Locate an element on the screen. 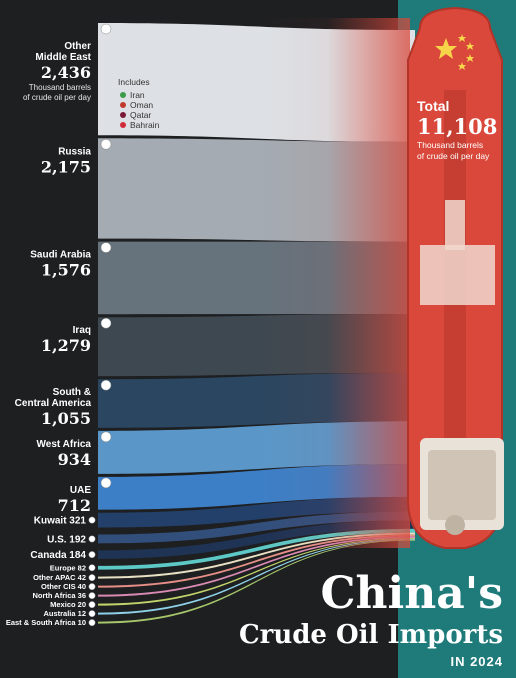 The image size is (516, 678). source-name: Saudi Arabia is located at coordinates (60, 255).